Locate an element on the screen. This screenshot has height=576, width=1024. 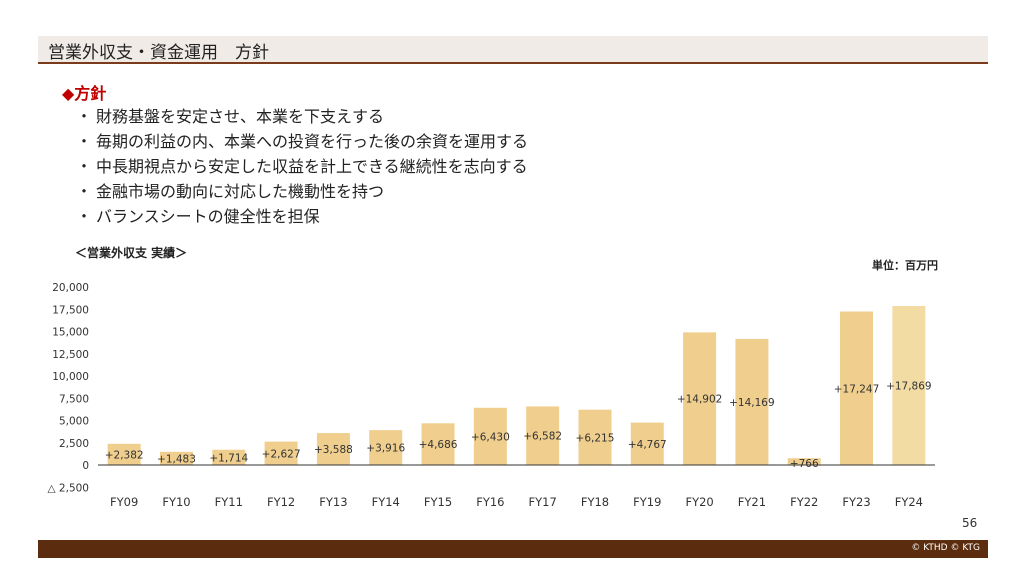
data-label: +766 is located at coordinates (804, 464).